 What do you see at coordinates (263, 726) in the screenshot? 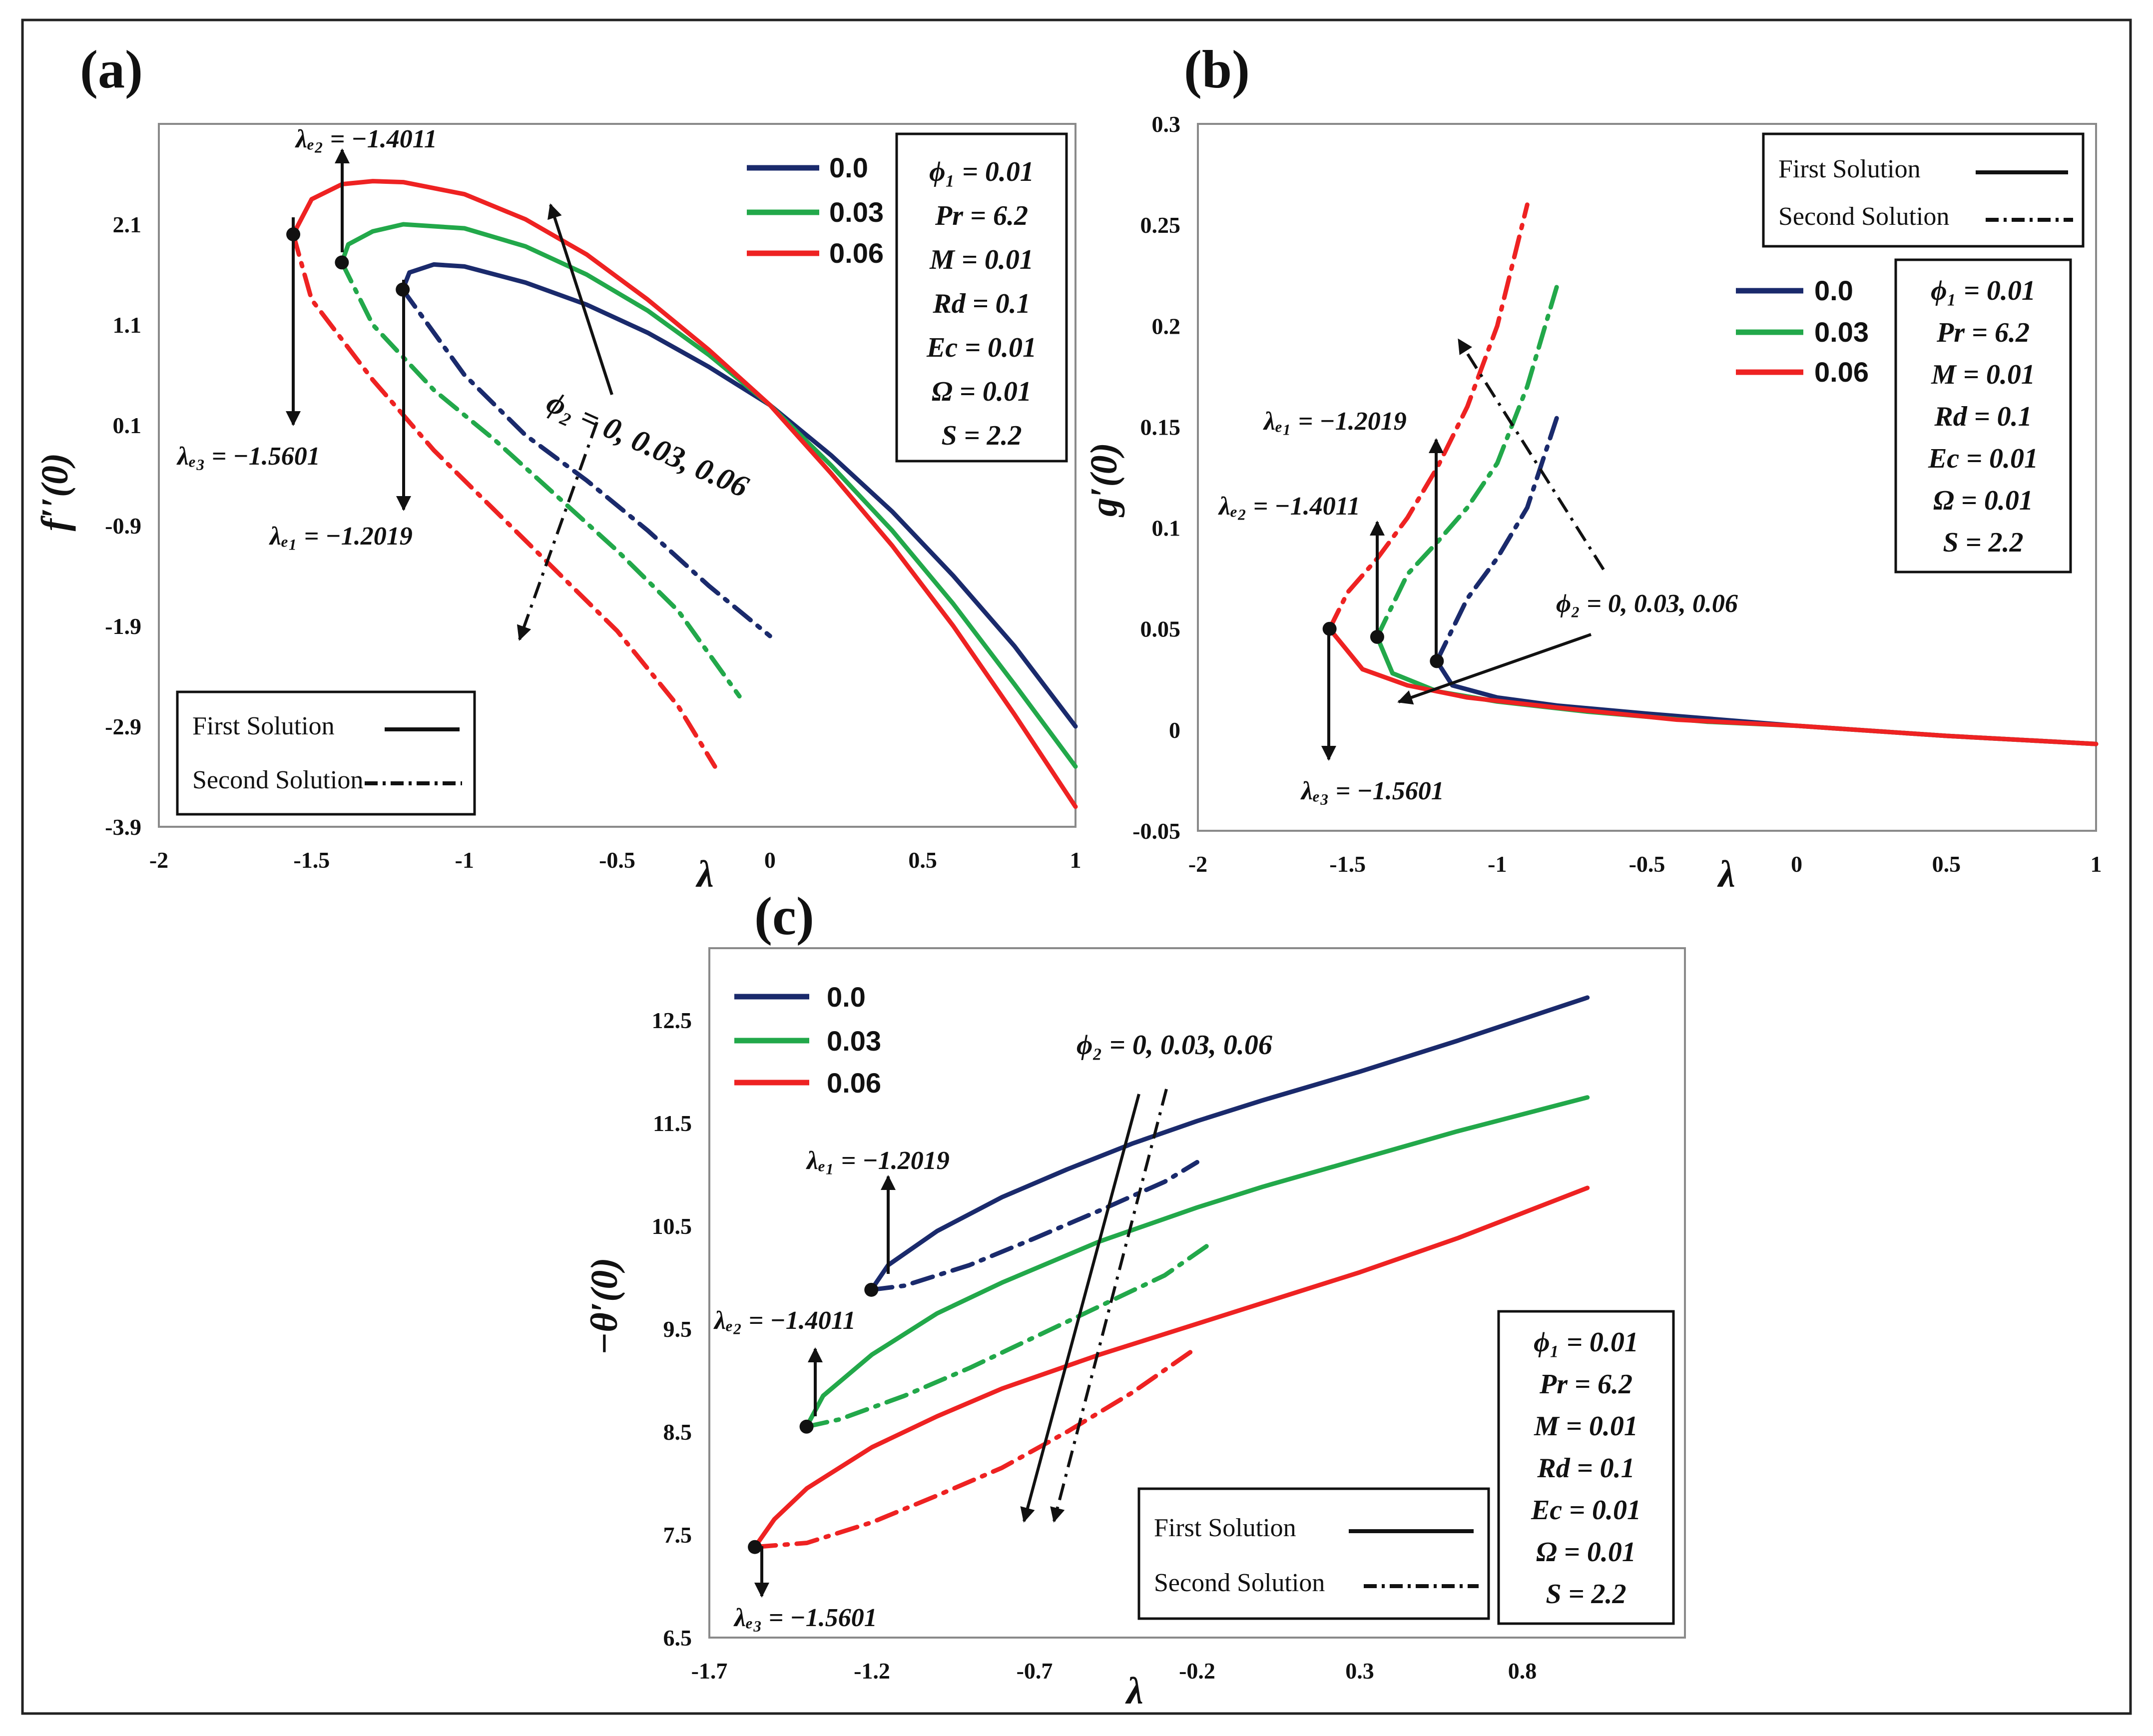
I see `panel-a-first-solution-label: First Solution` at bounding box center [263, 726].